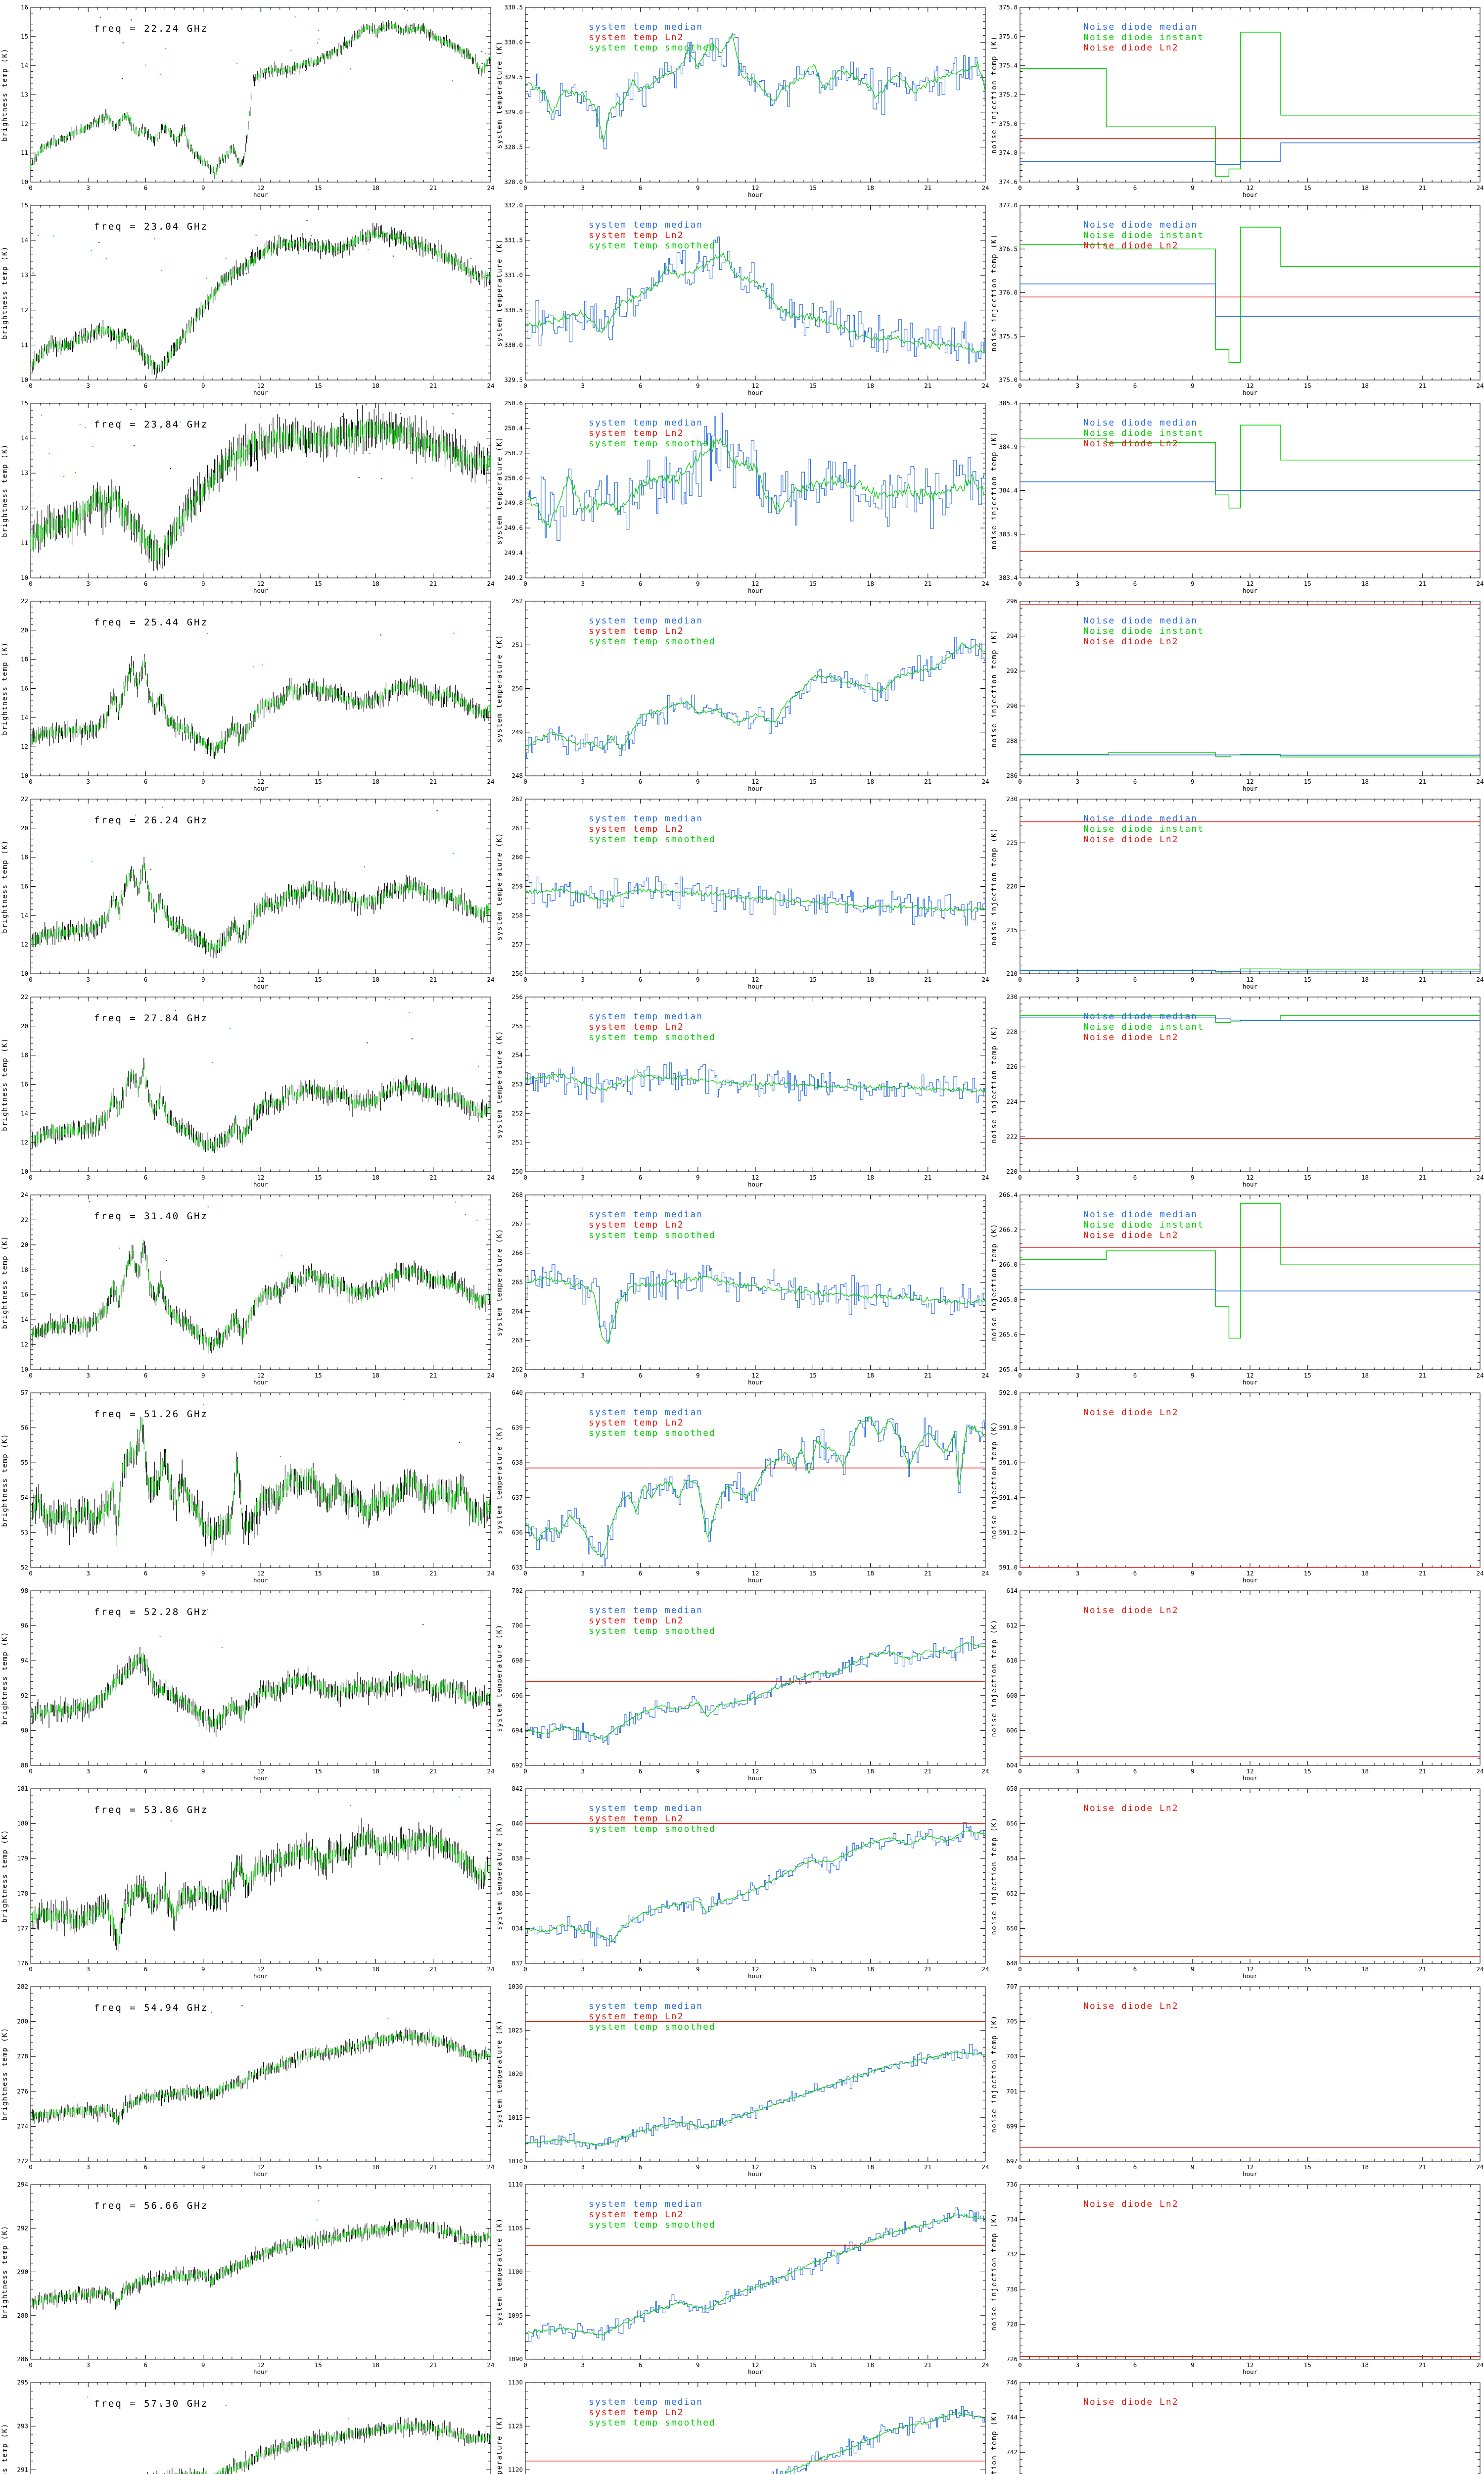 This screenshot has width=1484, height=2474. I want to click on y-tick-label: 22, so click(24, 997).